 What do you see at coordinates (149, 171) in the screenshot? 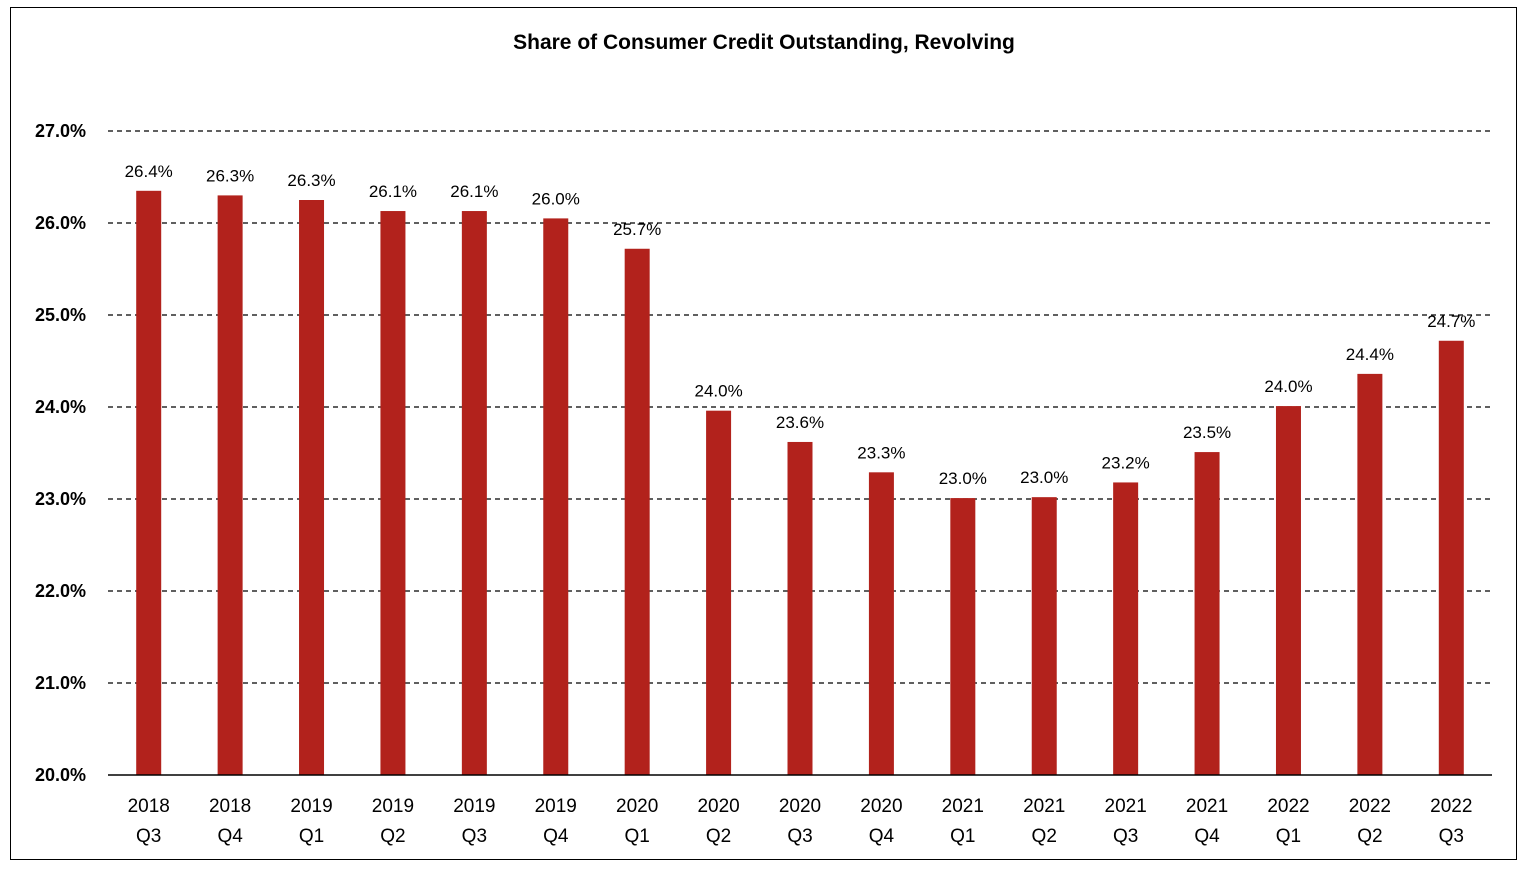
I see `data-label: 26.4%` at bounding box center [149, 171].